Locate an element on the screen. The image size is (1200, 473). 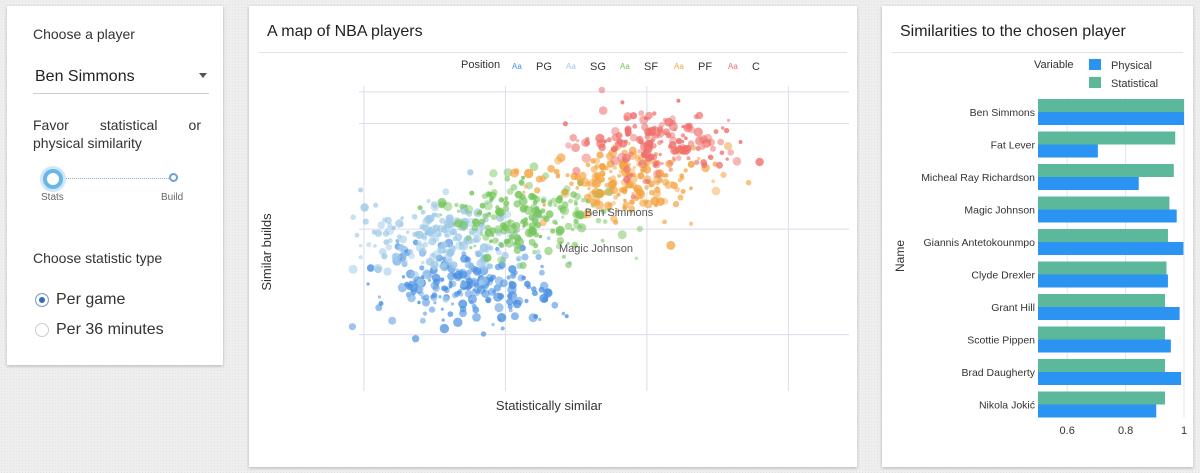
similarity-slider-end is located at coordinates (173, 177).